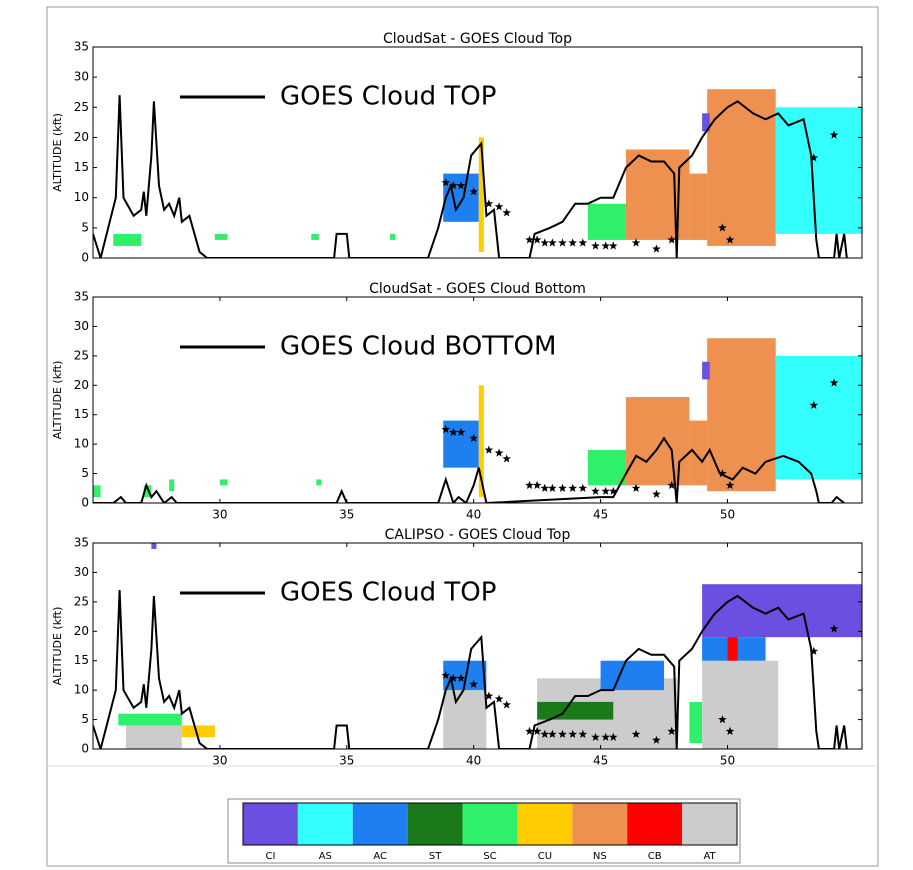  I want to click on x-tick-label: 40, so click(473, 761).